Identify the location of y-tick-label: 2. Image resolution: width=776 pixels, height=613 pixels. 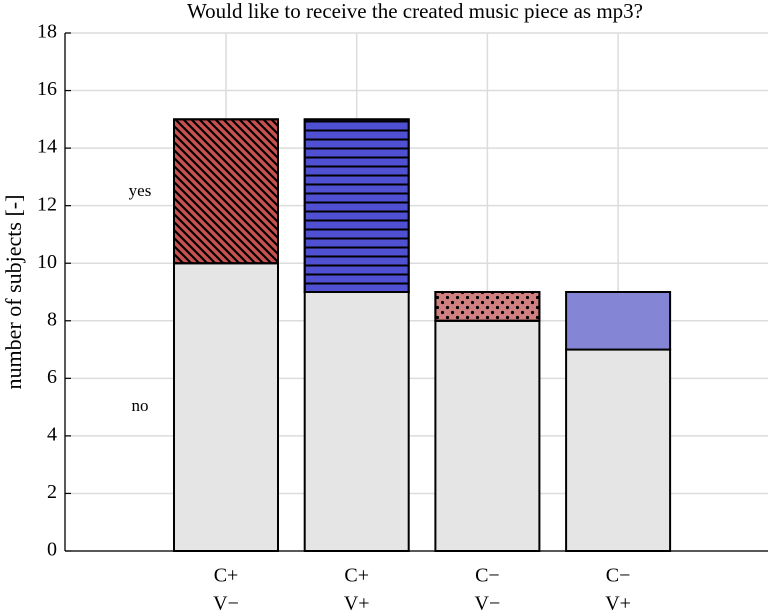
(52, 492).